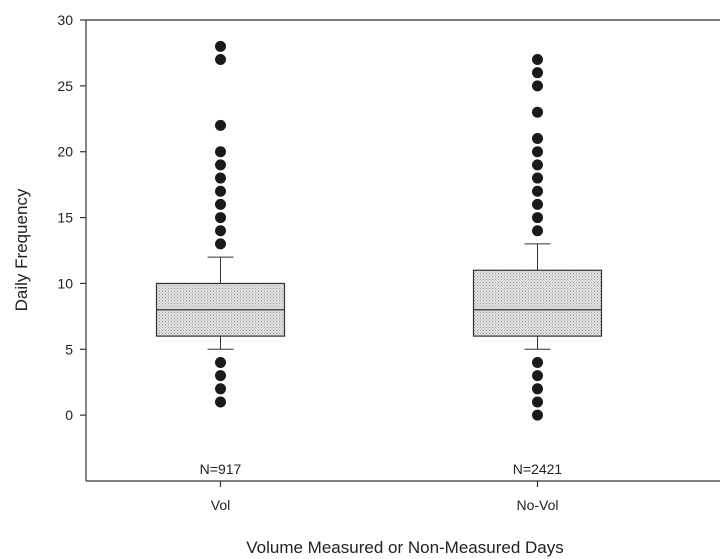 This screenshot has width=720, height=559. Describe the element at coordinates (65, 20) in the screenshot. I see `y-tick-label-30: 30` at that location.